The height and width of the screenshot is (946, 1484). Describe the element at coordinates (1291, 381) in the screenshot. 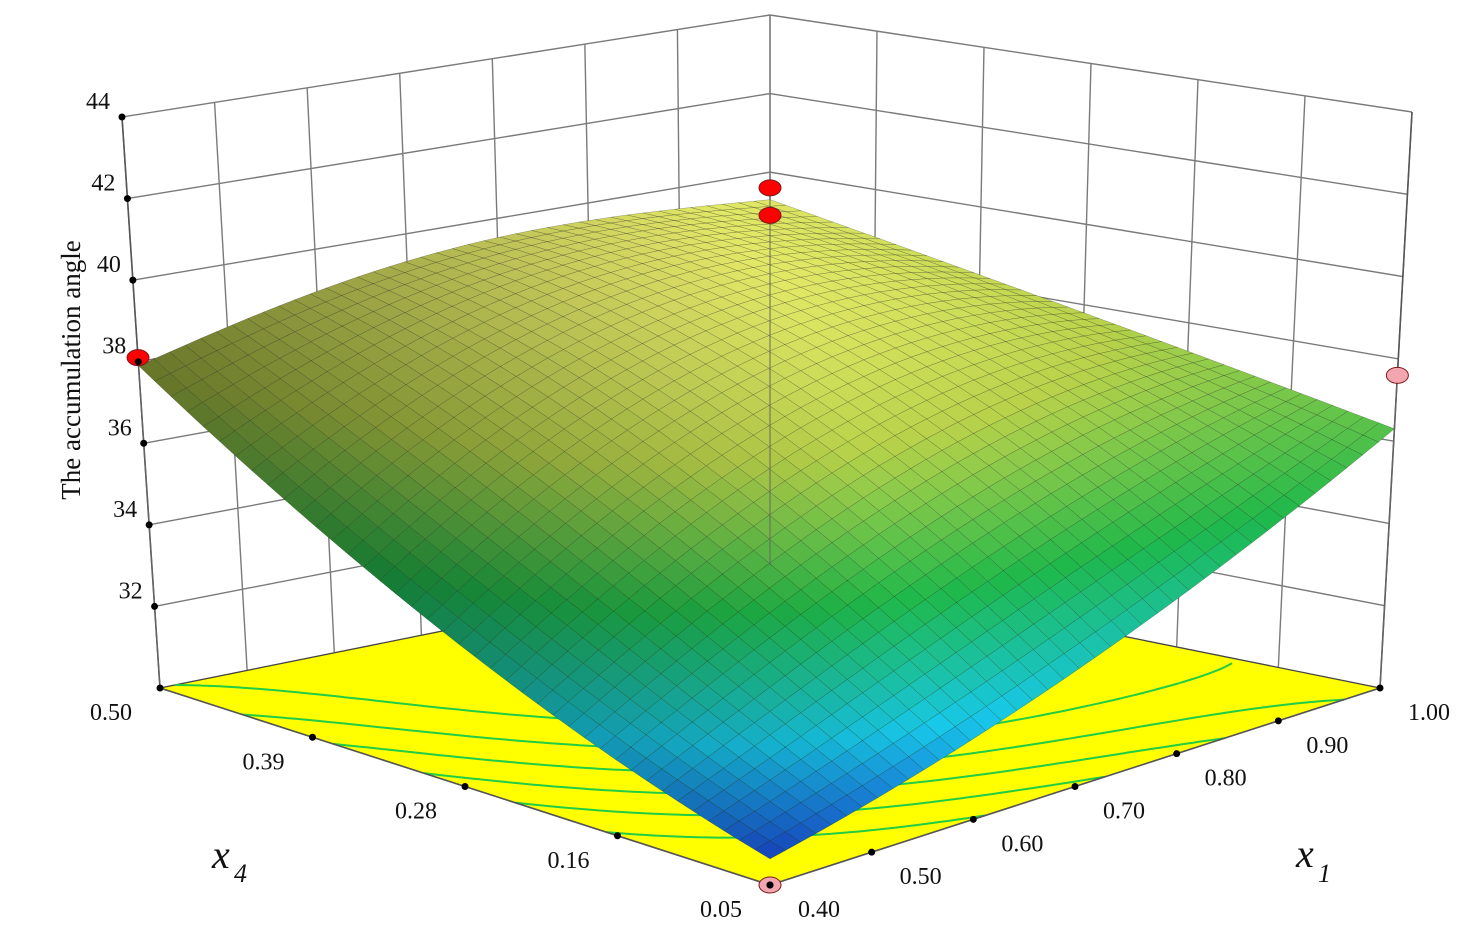

I see `wall-grid-x4-line` at that location.